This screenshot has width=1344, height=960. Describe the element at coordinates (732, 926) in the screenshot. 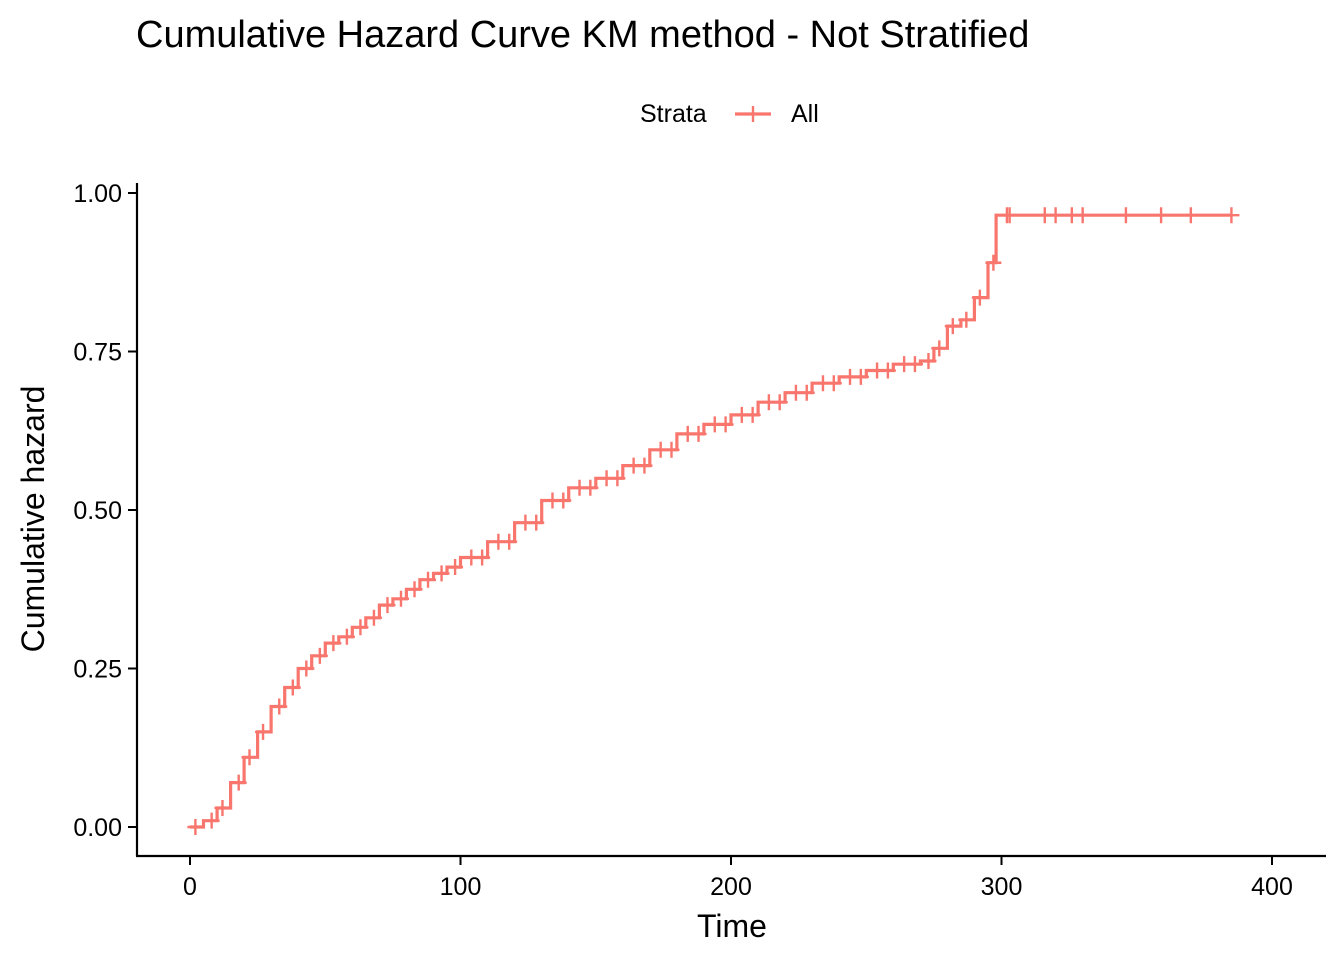

I see `x-axis-title: Time` at that location.